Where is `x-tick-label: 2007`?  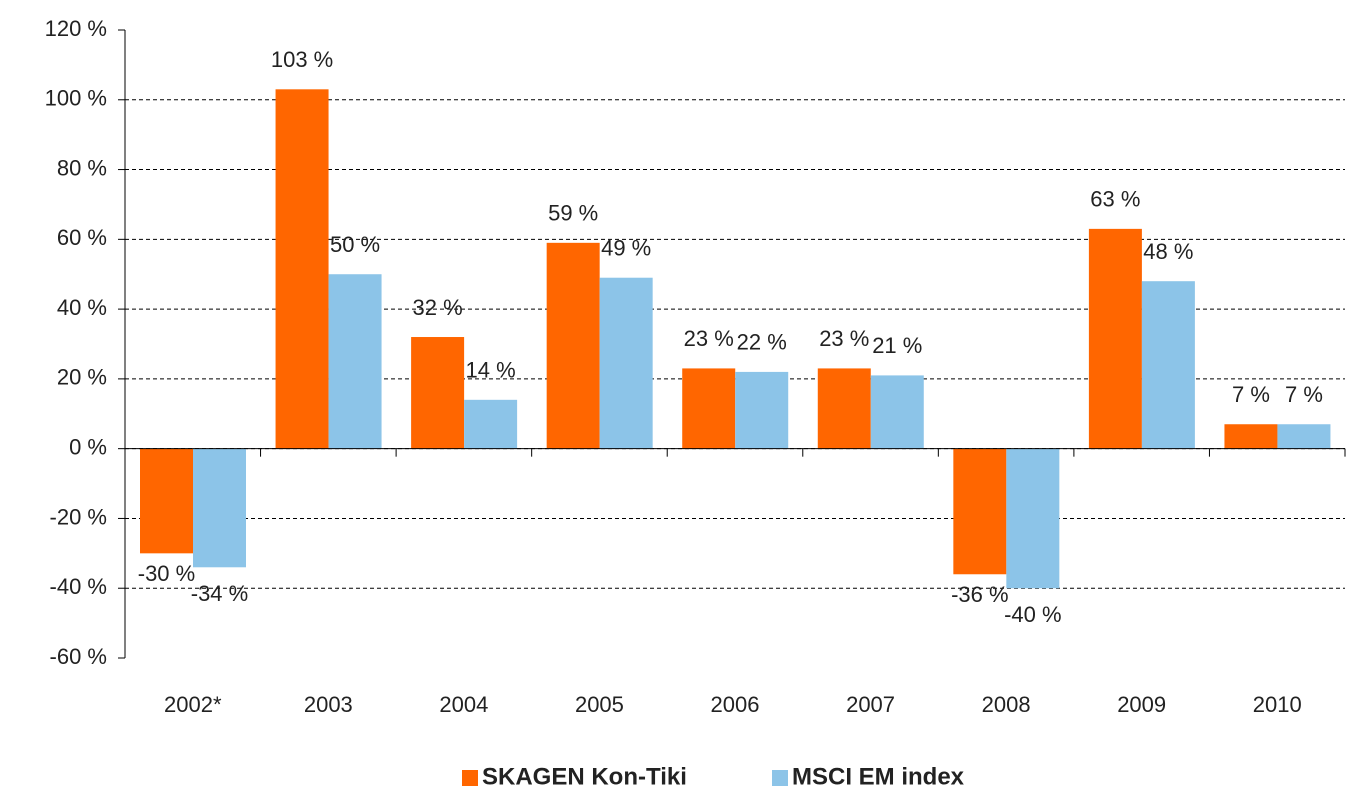
x-tick-label: 2007 is located at coordinates (870, 704).